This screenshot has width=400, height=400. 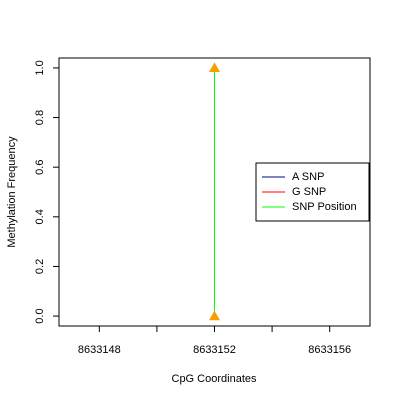 I want to click on y-tick-label: 0.4, so click(x=40, y=216).